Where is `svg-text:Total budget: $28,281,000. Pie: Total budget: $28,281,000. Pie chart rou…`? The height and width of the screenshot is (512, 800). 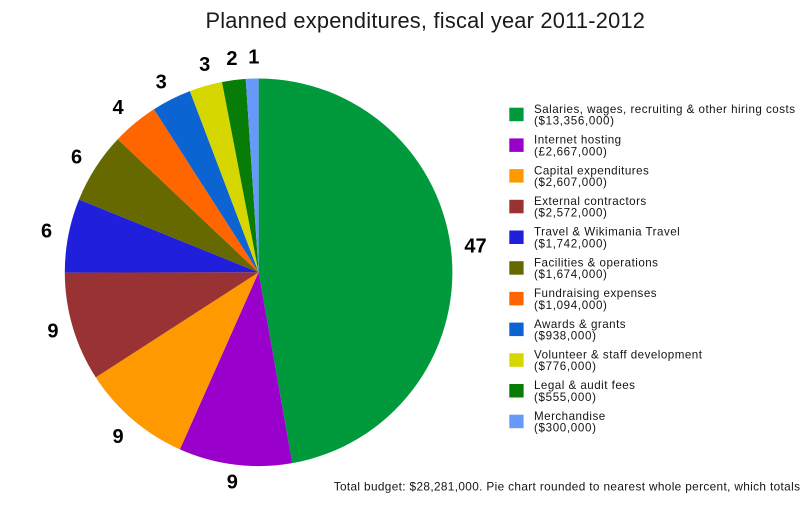 svg-text:Total budget: $28,281,000. Pie: Total budget: $28,281,000. Pie chart rou… is located at coordinates (567, 487).